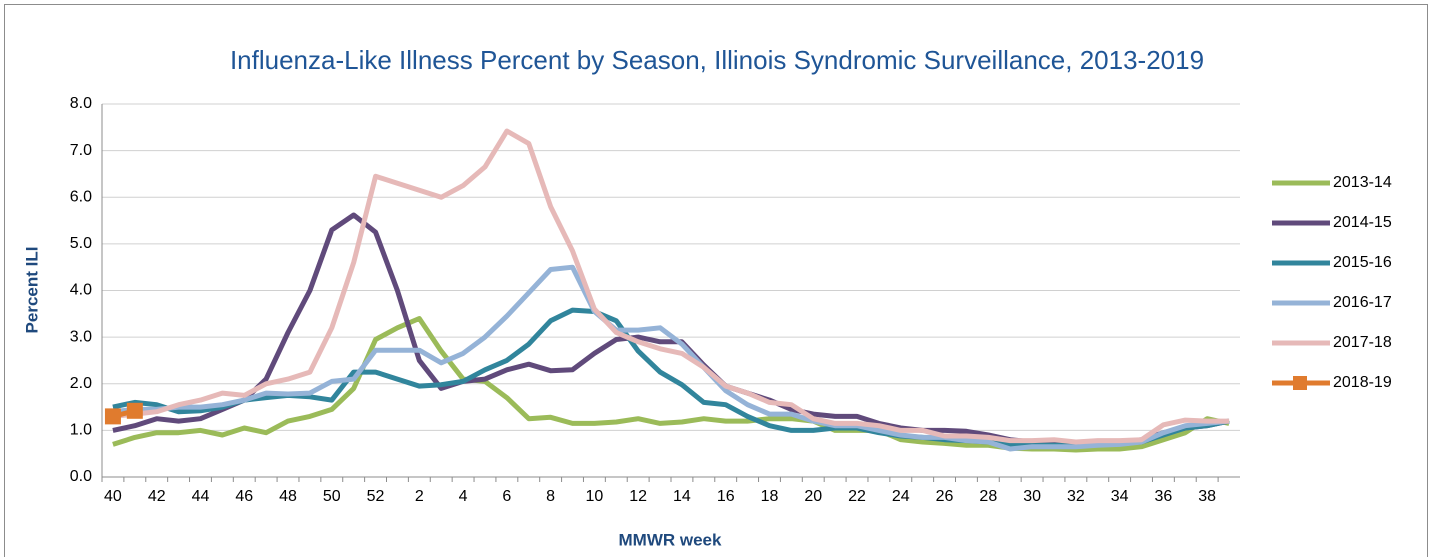  Describe the element at coordinates (1300, 383) in the screenshot. I see `legend-marker` at that location.